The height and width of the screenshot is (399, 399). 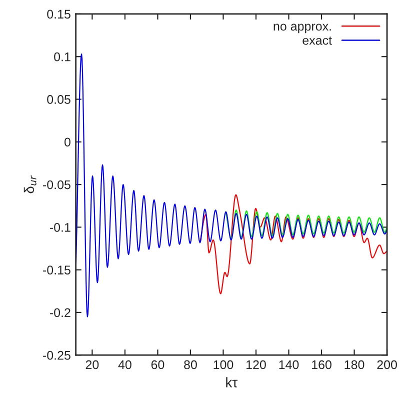 What do you see at coordinates (67, 142) in the screenshot?
I see `y-tick-label: 0` at bounding box center [67, 142].